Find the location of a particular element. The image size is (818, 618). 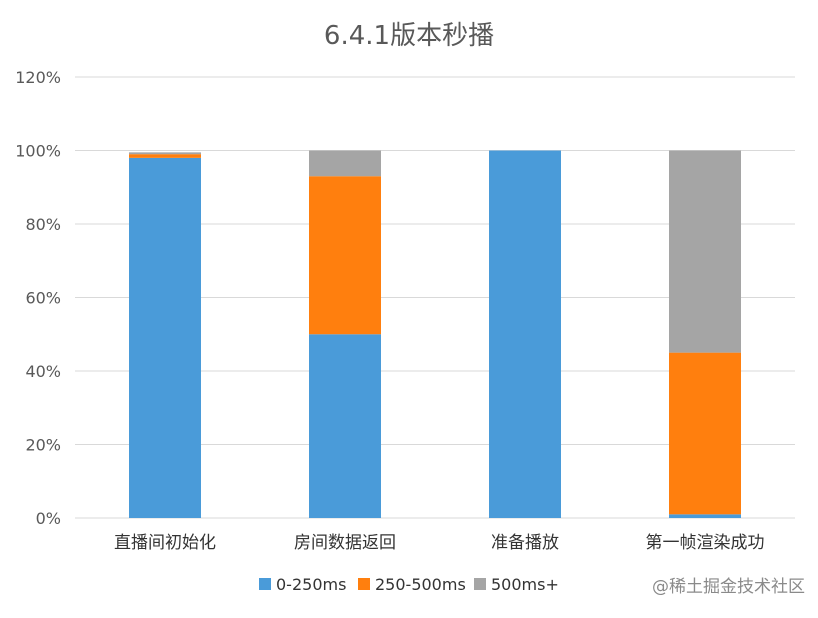

legend-label: 250-500ms is located at coordinates (420, 584).